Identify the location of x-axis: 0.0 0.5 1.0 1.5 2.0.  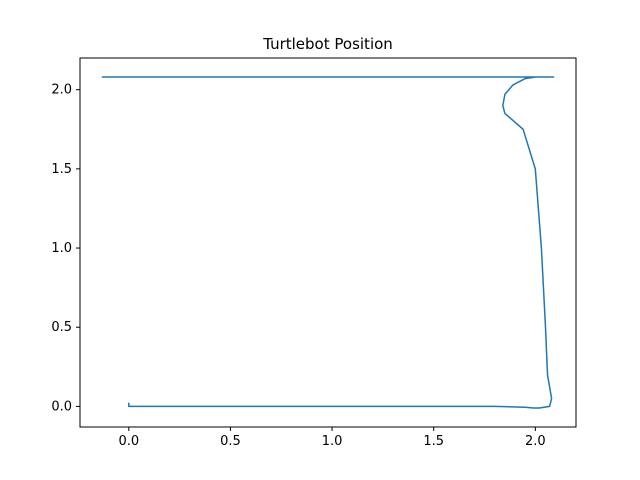
(332, 438).